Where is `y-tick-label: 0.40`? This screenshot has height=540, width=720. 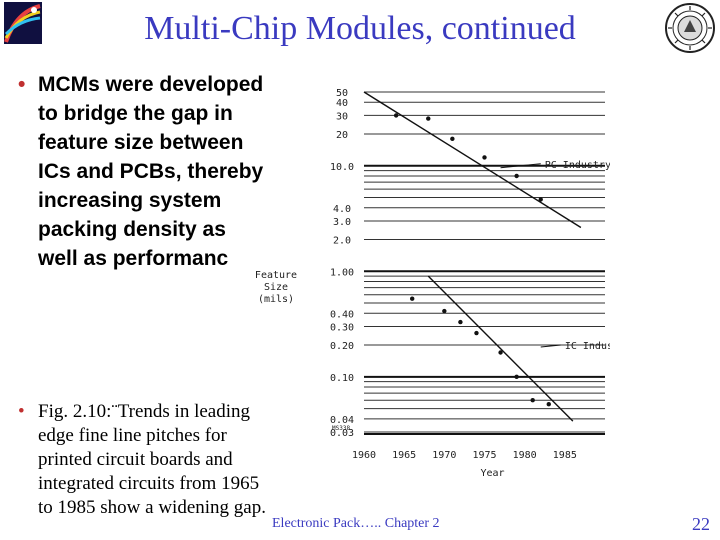
y-tick-label: 0.40 is located at coordinates (342, 314).